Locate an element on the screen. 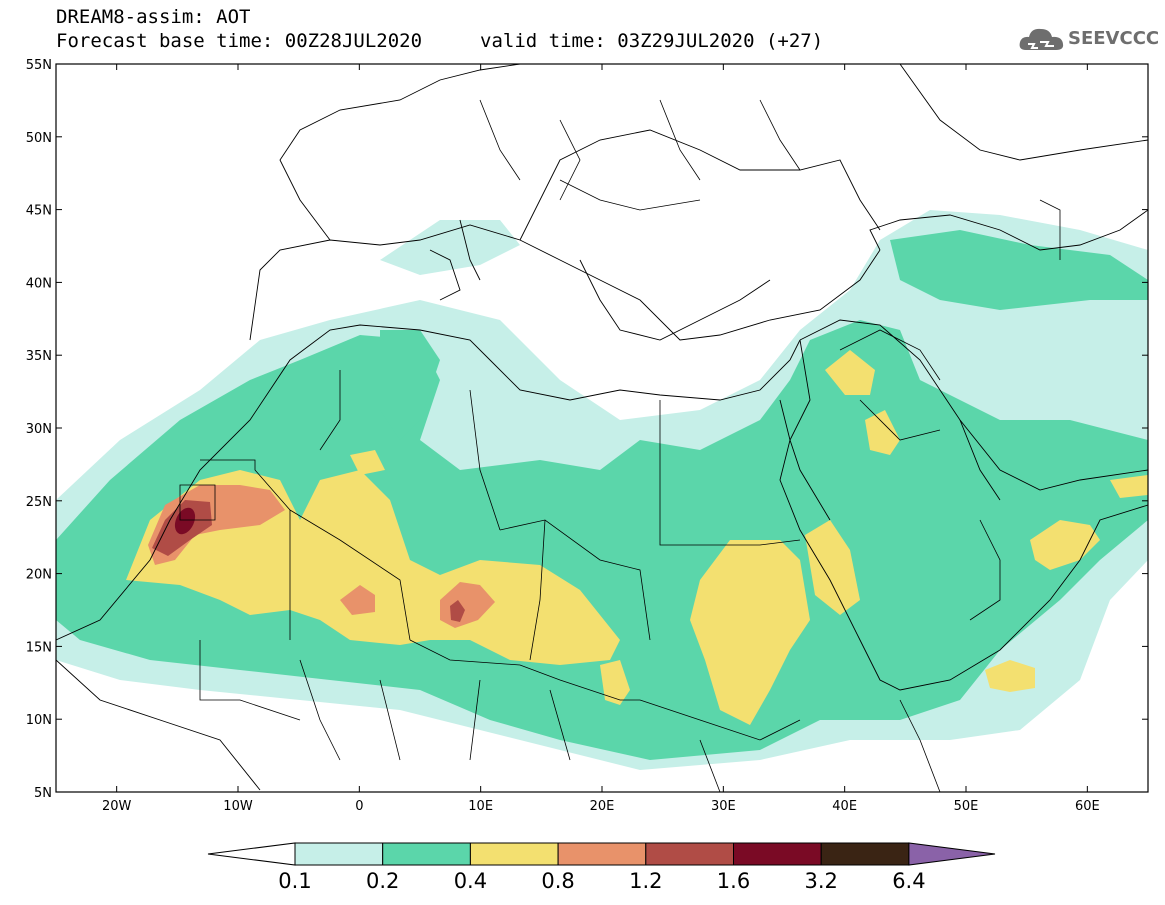 This screenshot has height=905, width=1165. colorbar: 0.1 0.2 0.4 0.8 1.2 1.6 3.2 6.4 is located at coordinates (601, 867).